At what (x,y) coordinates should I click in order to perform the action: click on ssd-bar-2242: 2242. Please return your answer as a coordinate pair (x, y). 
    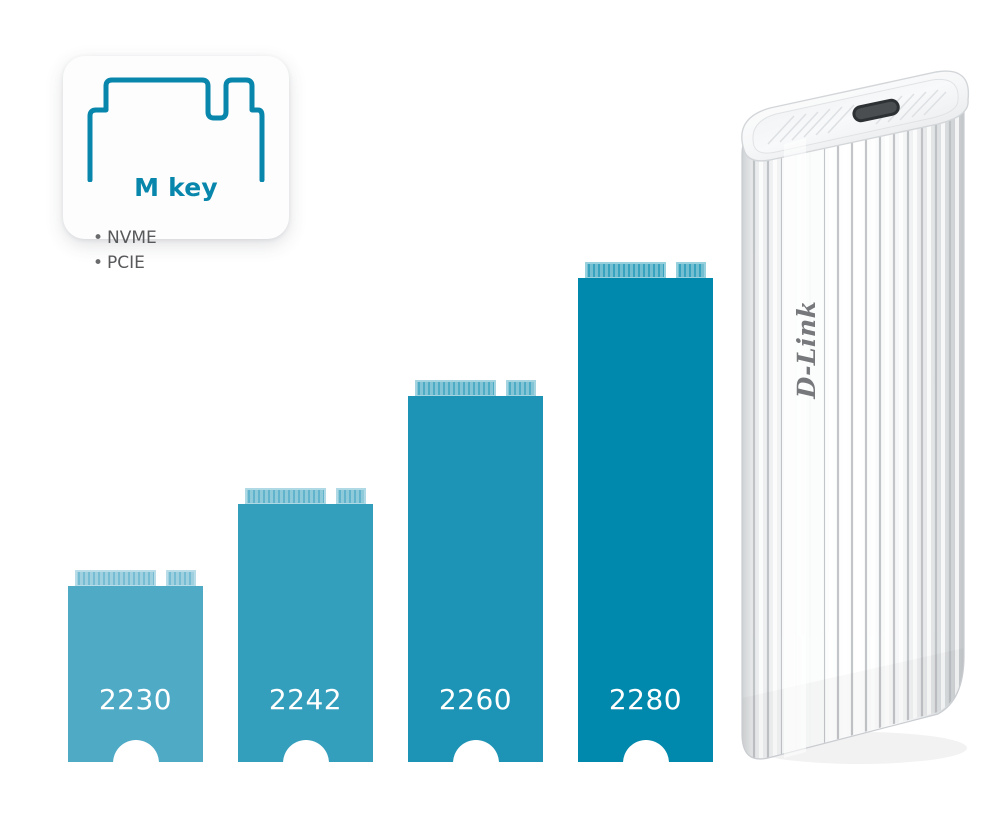
    Looking at the image, I should click on (305, 625).